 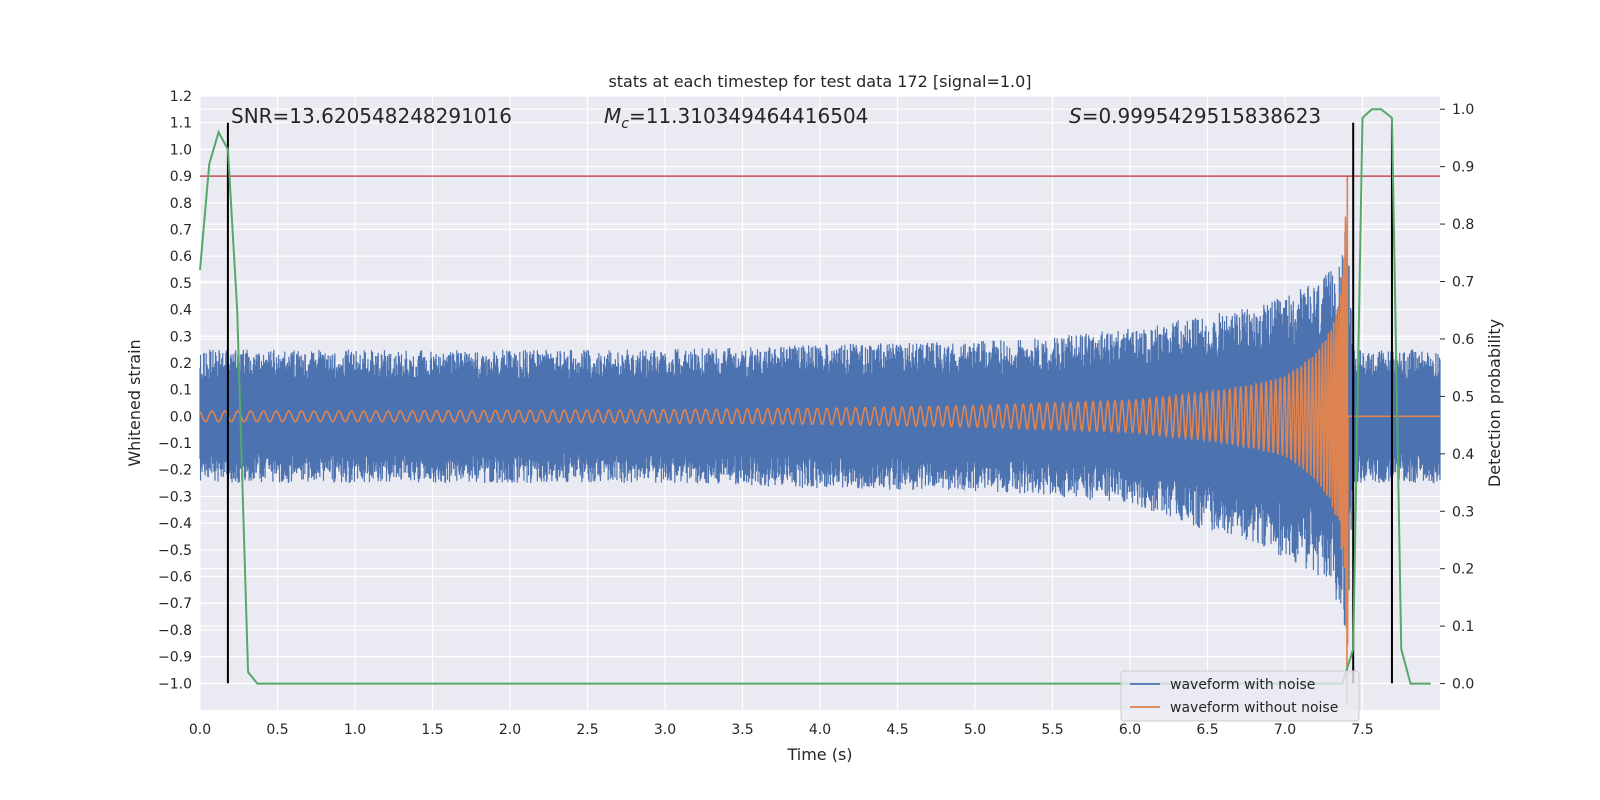 What do you see at coordinates (181, 391) in the screenshot?
I see `y-tick-label: 0.1` at bounding box center [181, 391].